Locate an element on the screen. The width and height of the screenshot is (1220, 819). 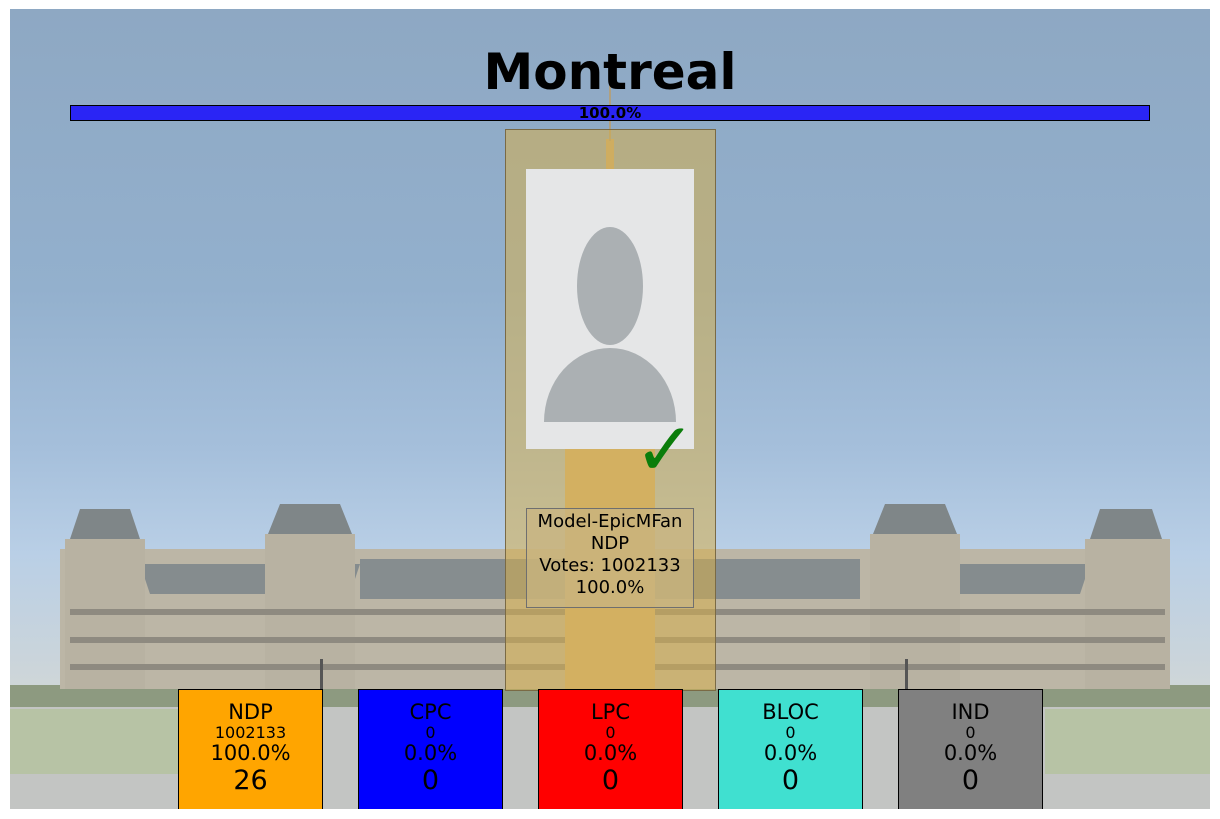
party-card-ind: IND 0 0.0% 0 is located at coordinates (970, 749).